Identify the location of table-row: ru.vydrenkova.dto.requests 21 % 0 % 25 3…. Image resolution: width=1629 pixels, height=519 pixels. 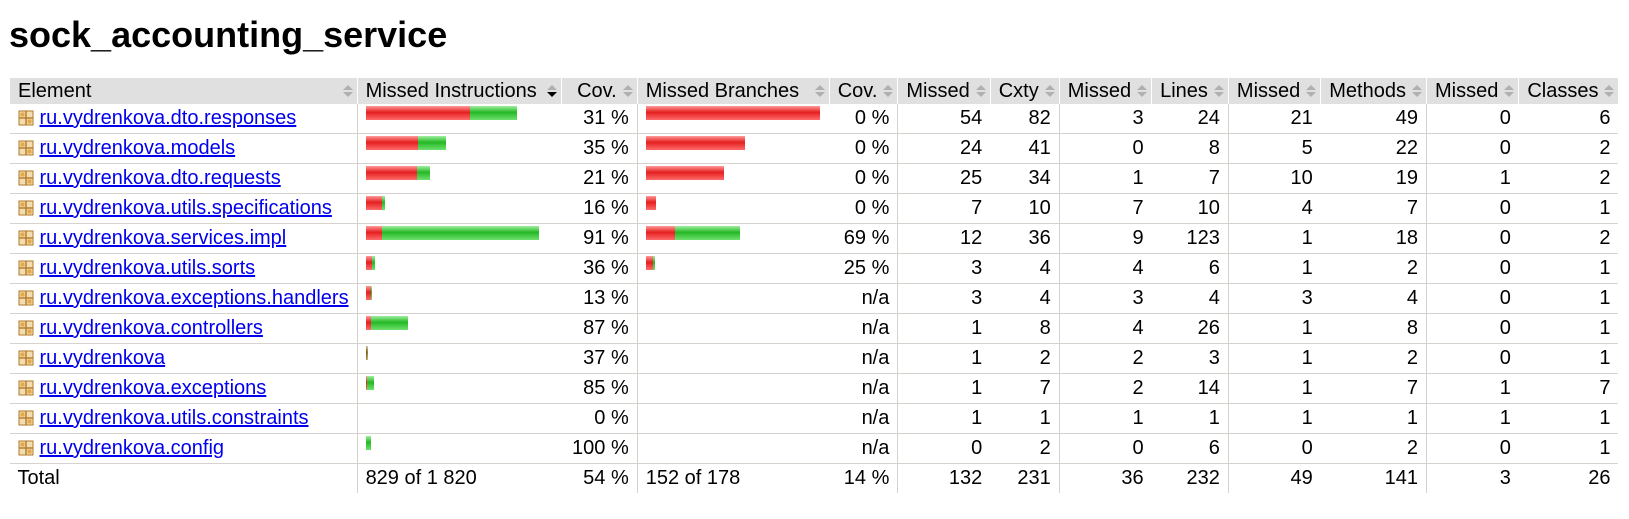
(814, 178).